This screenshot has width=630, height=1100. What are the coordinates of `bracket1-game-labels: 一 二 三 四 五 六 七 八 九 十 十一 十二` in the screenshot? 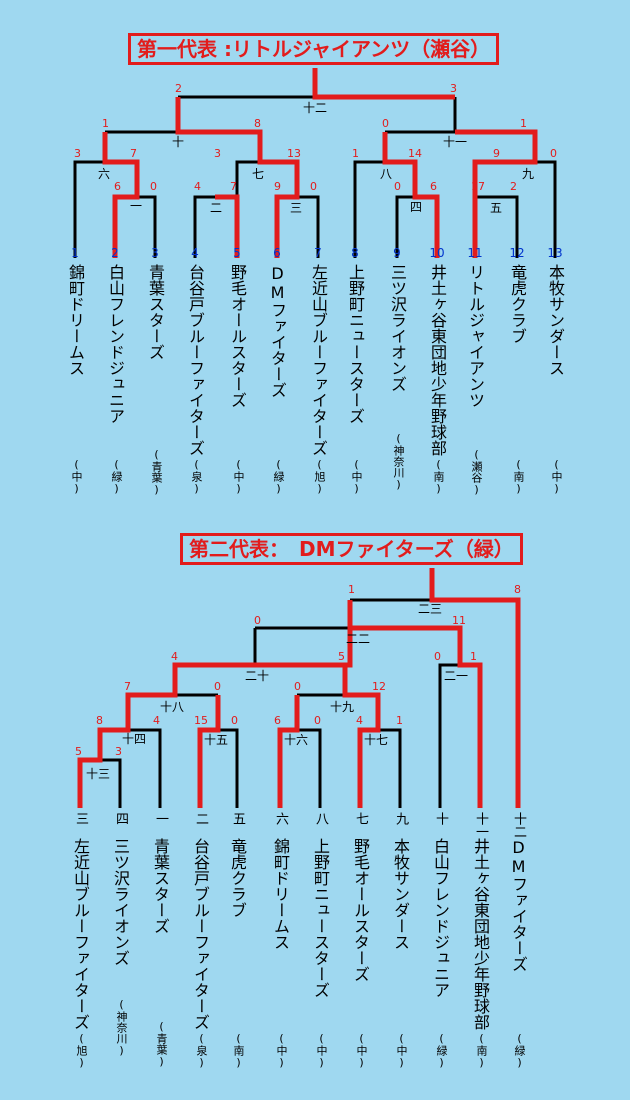 It's located at (316, 158).